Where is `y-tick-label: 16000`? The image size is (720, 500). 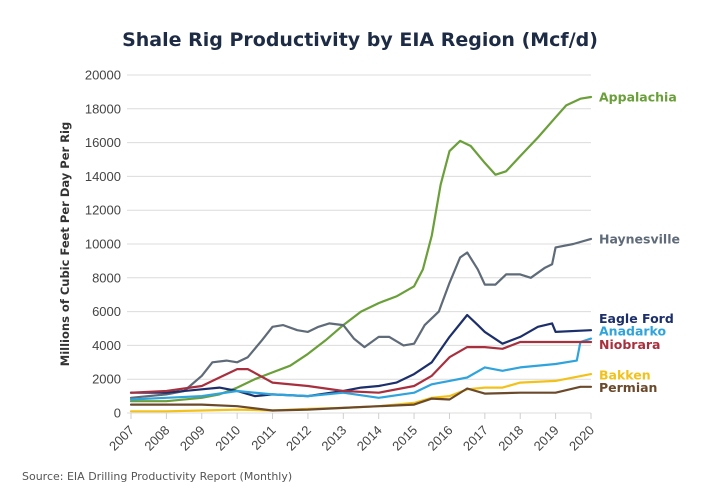 y-tick-label: 16000 is located at coordinates (103, 142).